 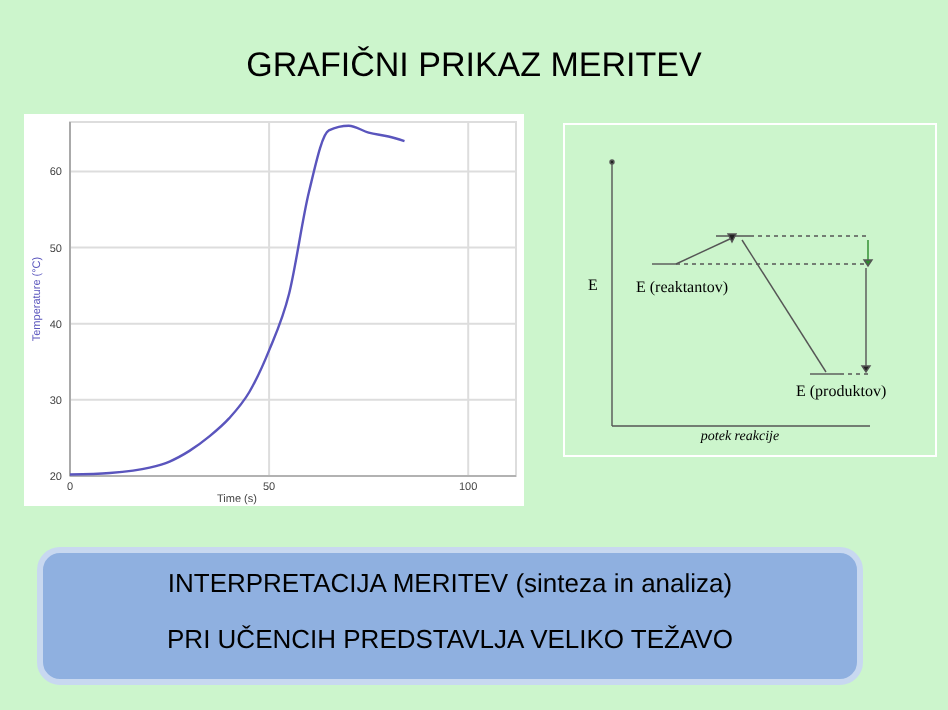 I want to click on text: E, so click(x=593, y=285).